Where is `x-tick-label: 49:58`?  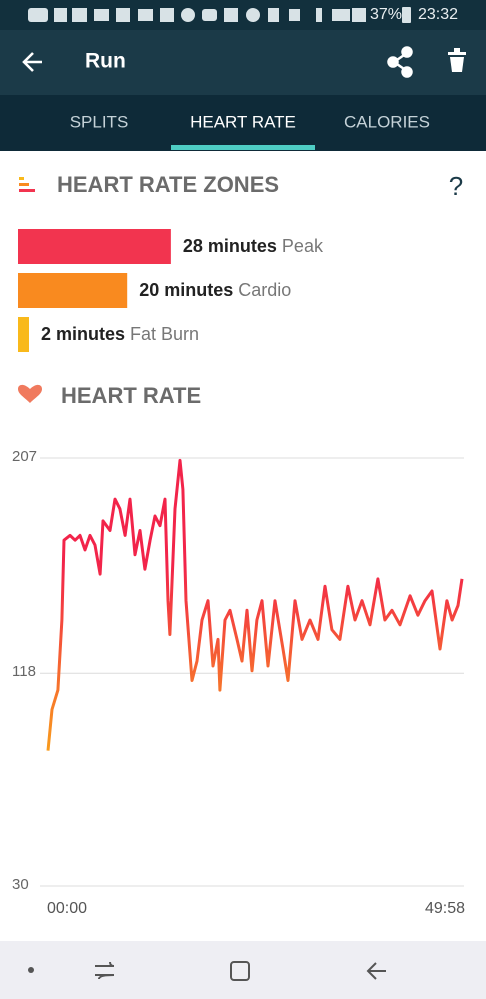 x-tick-label: 49:58 is located at coordinates (445, 908).